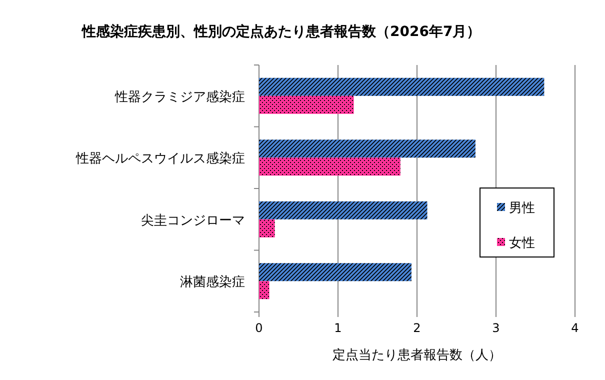 The height and width of the screenshot is (380, 605). What do you see at coordinates (522, 208) in the screenshot?
I see `legend-label: 男性` at bounding box center [522, 208].